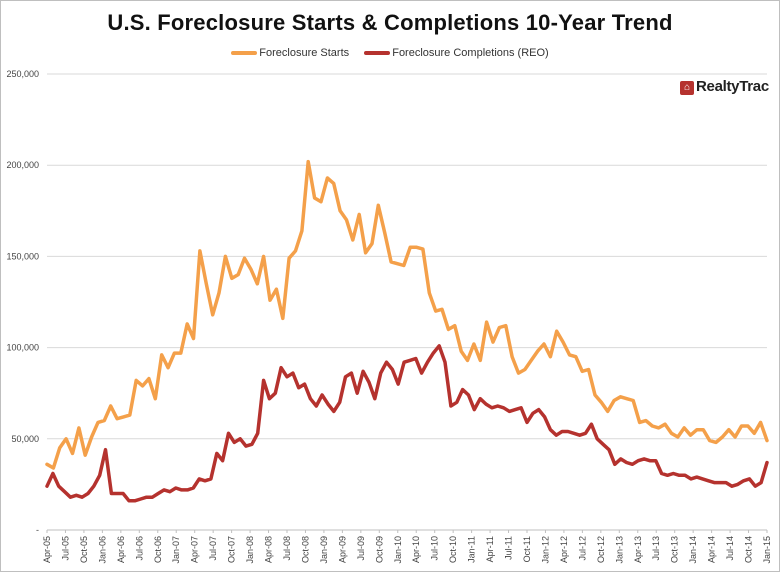  Describe the element at coordinates (732, 86) in the screenshot. I see `logo-text: RealtyTrac` at that location.